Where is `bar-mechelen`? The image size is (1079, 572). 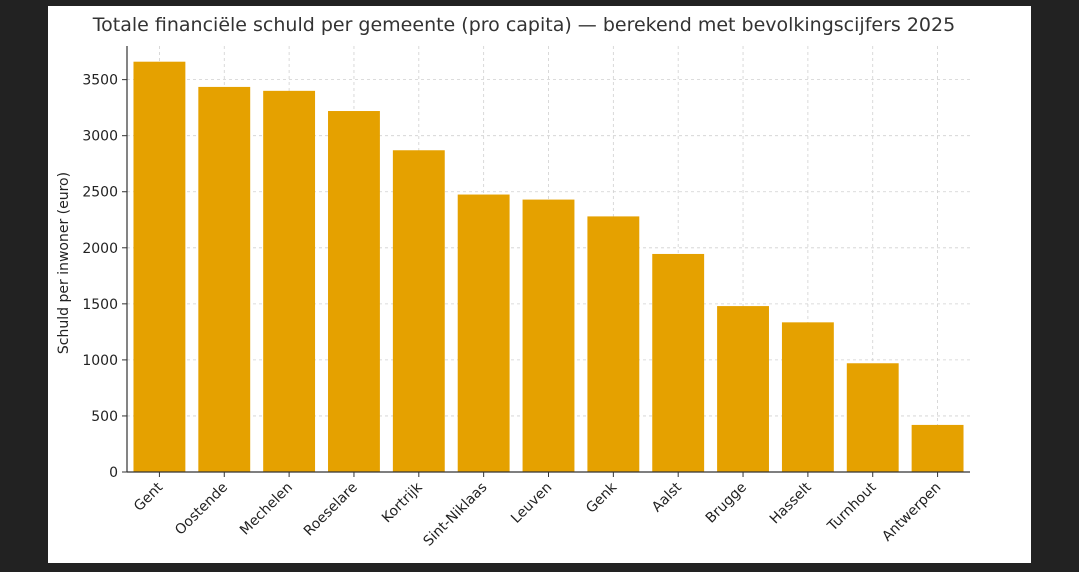
bar-mechelen is located at coordinates (289, 281).